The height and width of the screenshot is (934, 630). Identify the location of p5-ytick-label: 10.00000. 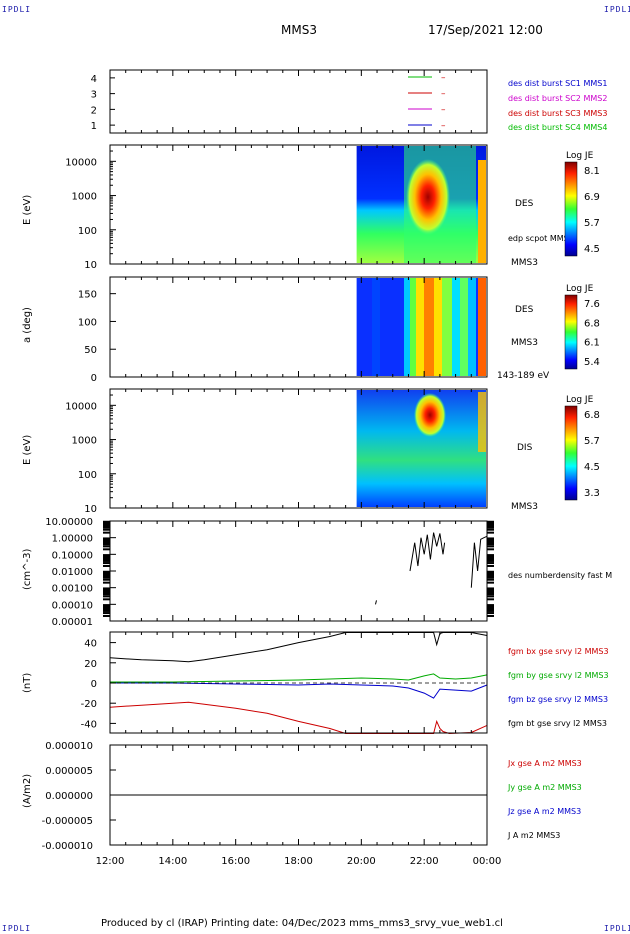
(69, 522).